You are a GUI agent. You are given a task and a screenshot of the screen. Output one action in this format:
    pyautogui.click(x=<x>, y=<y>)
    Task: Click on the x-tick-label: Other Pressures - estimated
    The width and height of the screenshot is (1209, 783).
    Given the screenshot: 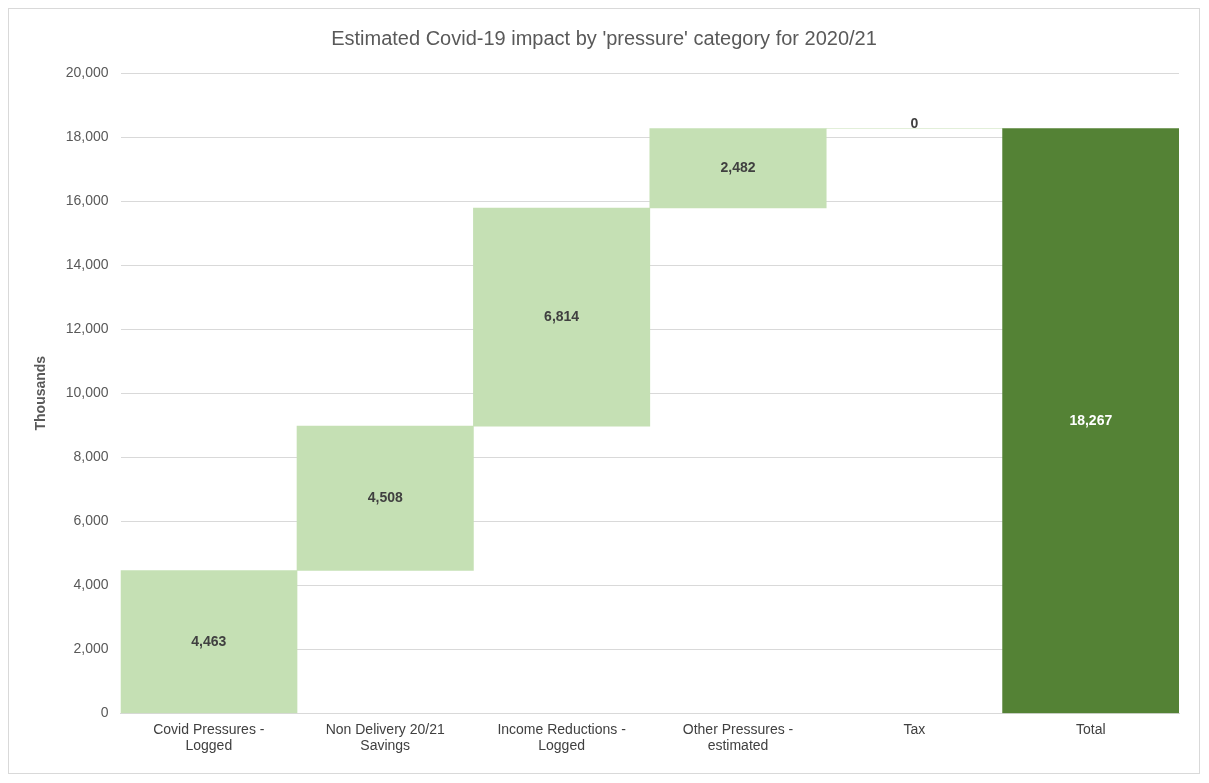 What is the action you would take?
    pyautogui.click(x=738, y=737)
    